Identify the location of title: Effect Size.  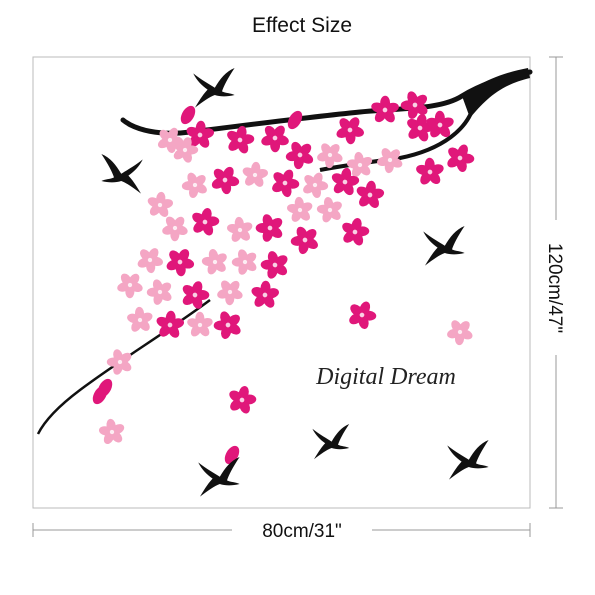
(302, 25).